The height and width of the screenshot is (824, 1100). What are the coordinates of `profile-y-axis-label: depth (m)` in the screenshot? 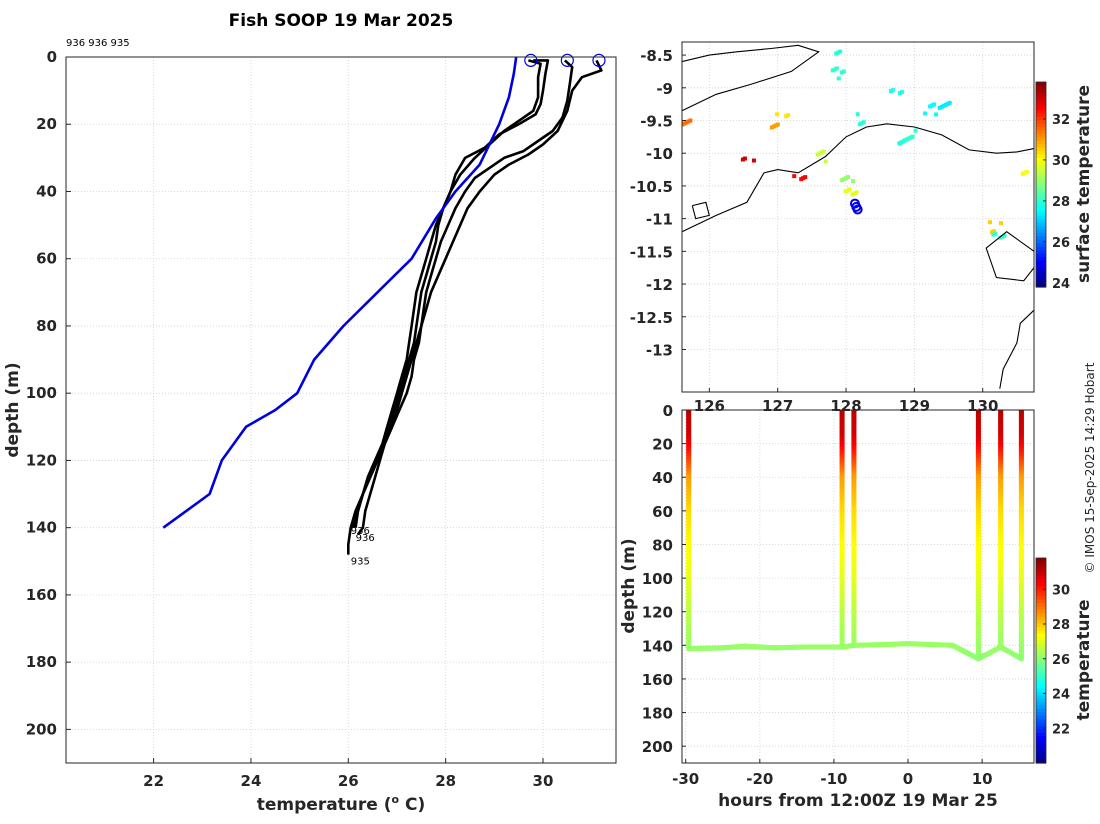 It's located at (13, 409).